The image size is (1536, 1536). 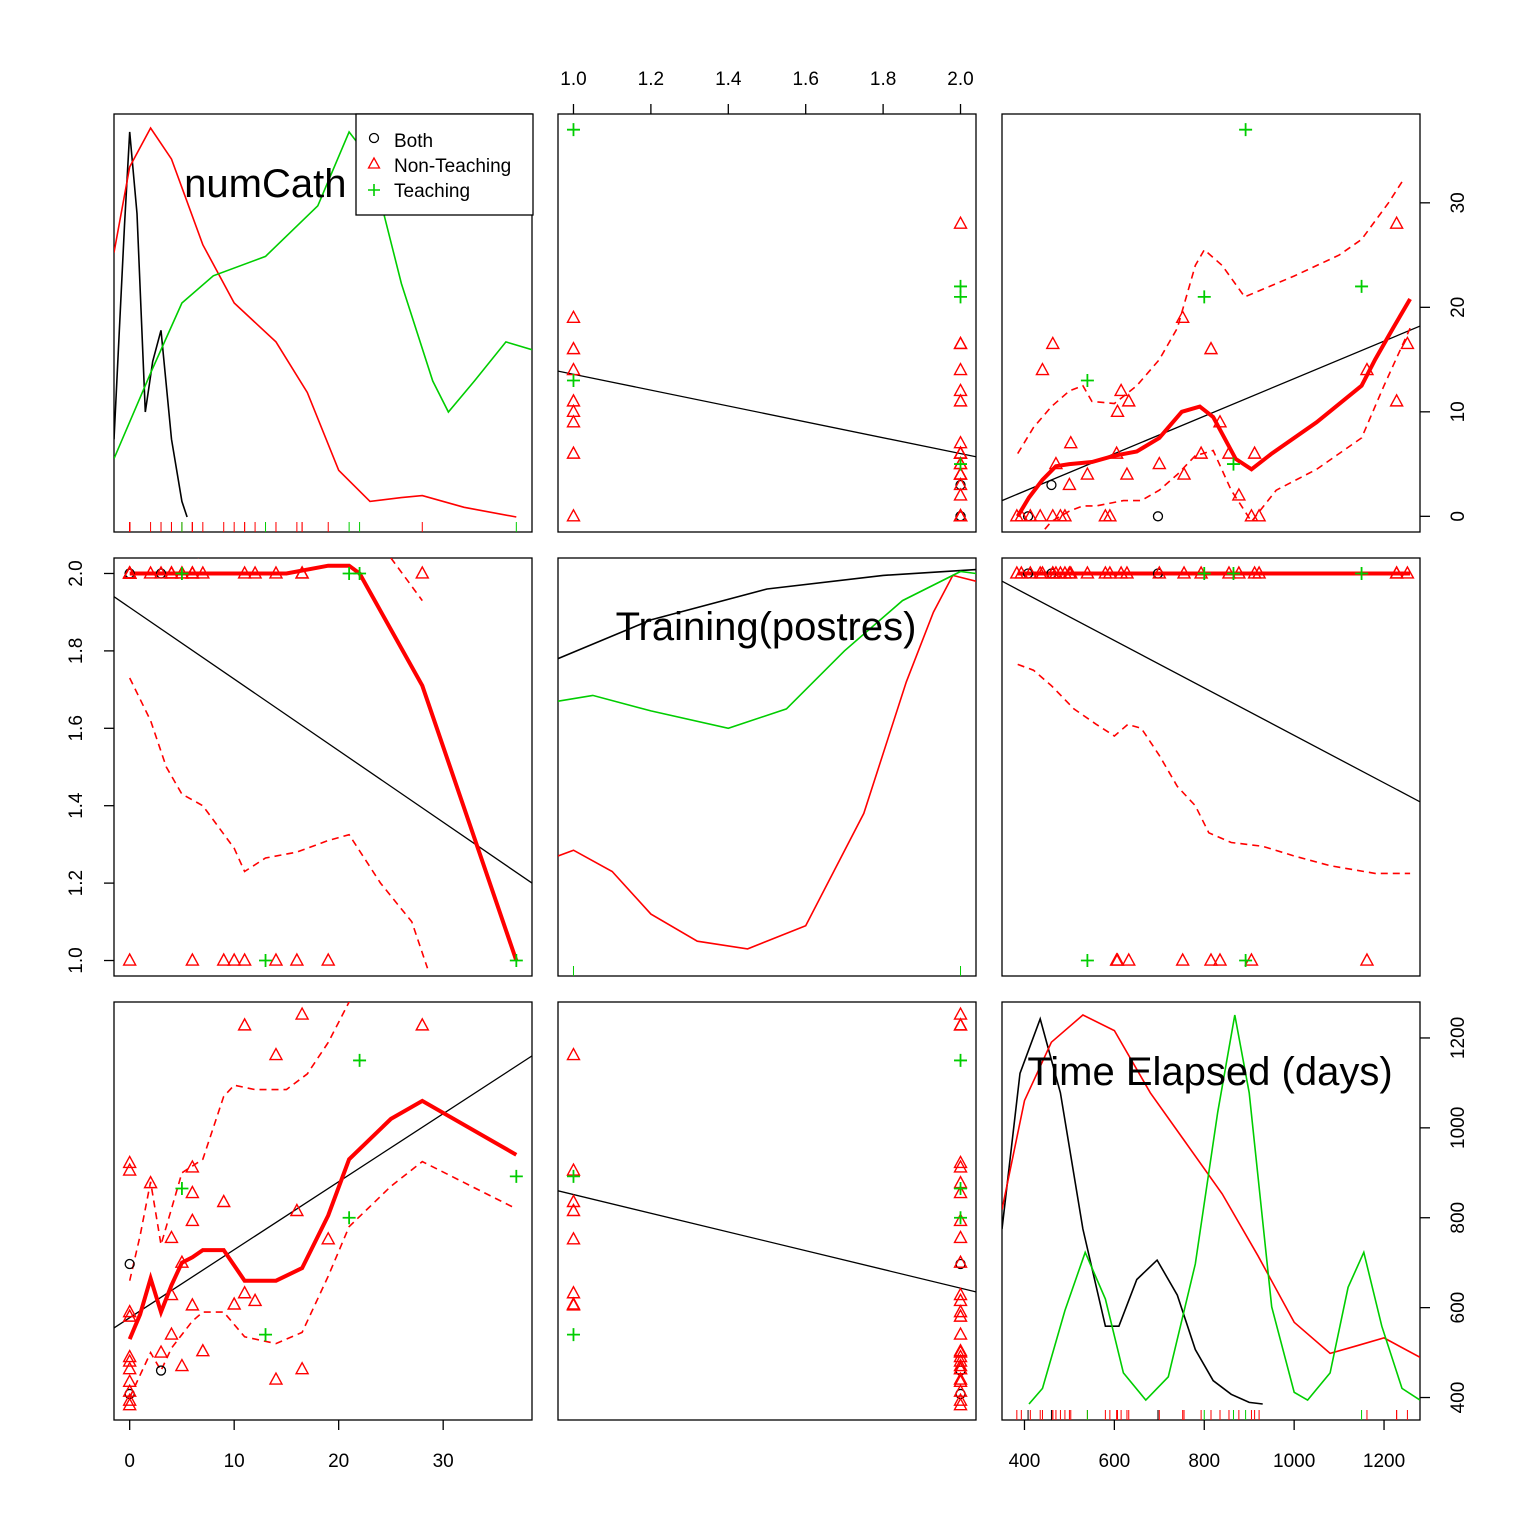 What do you see at coordinates (129, 1461) in the screenshot?
I see `x-tick-label-numCath: 0` at bounding box center [129, 1461].